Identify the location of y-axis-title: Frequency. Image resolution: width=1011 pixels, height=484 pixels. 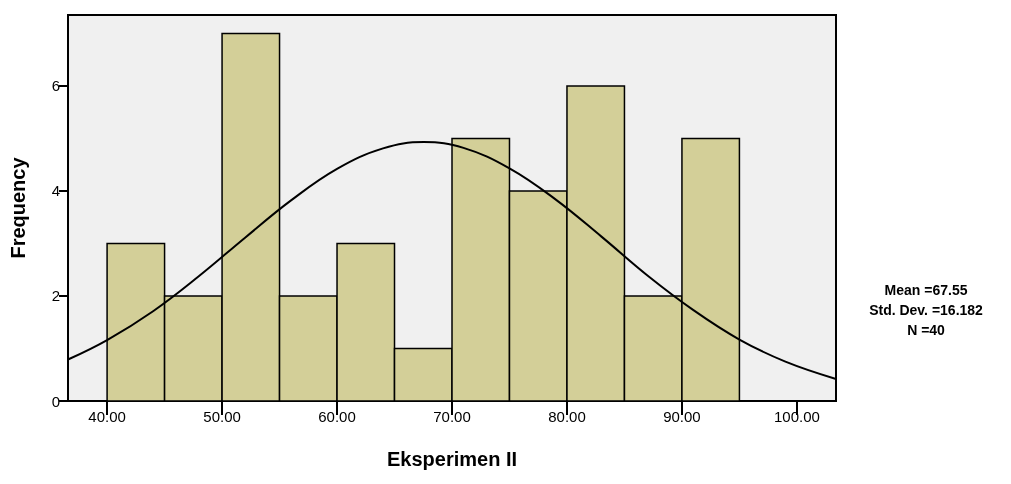
(18, 207).